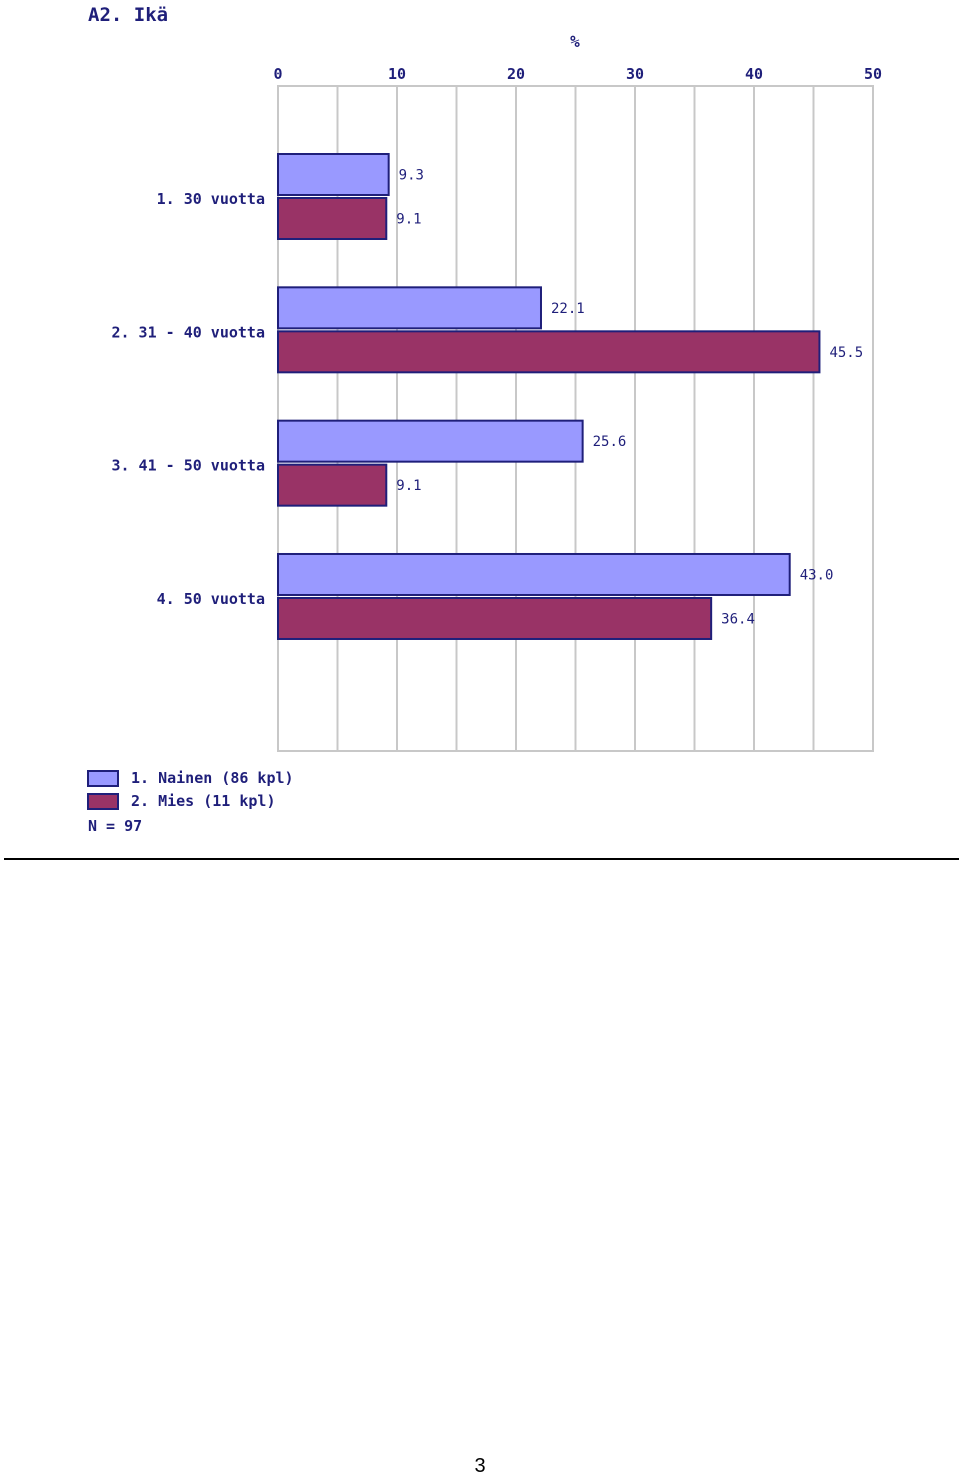  Describe the element at coordinates (211, 599) in the screenshot. I see `category-label: 4. 50 vuotta` at that location.